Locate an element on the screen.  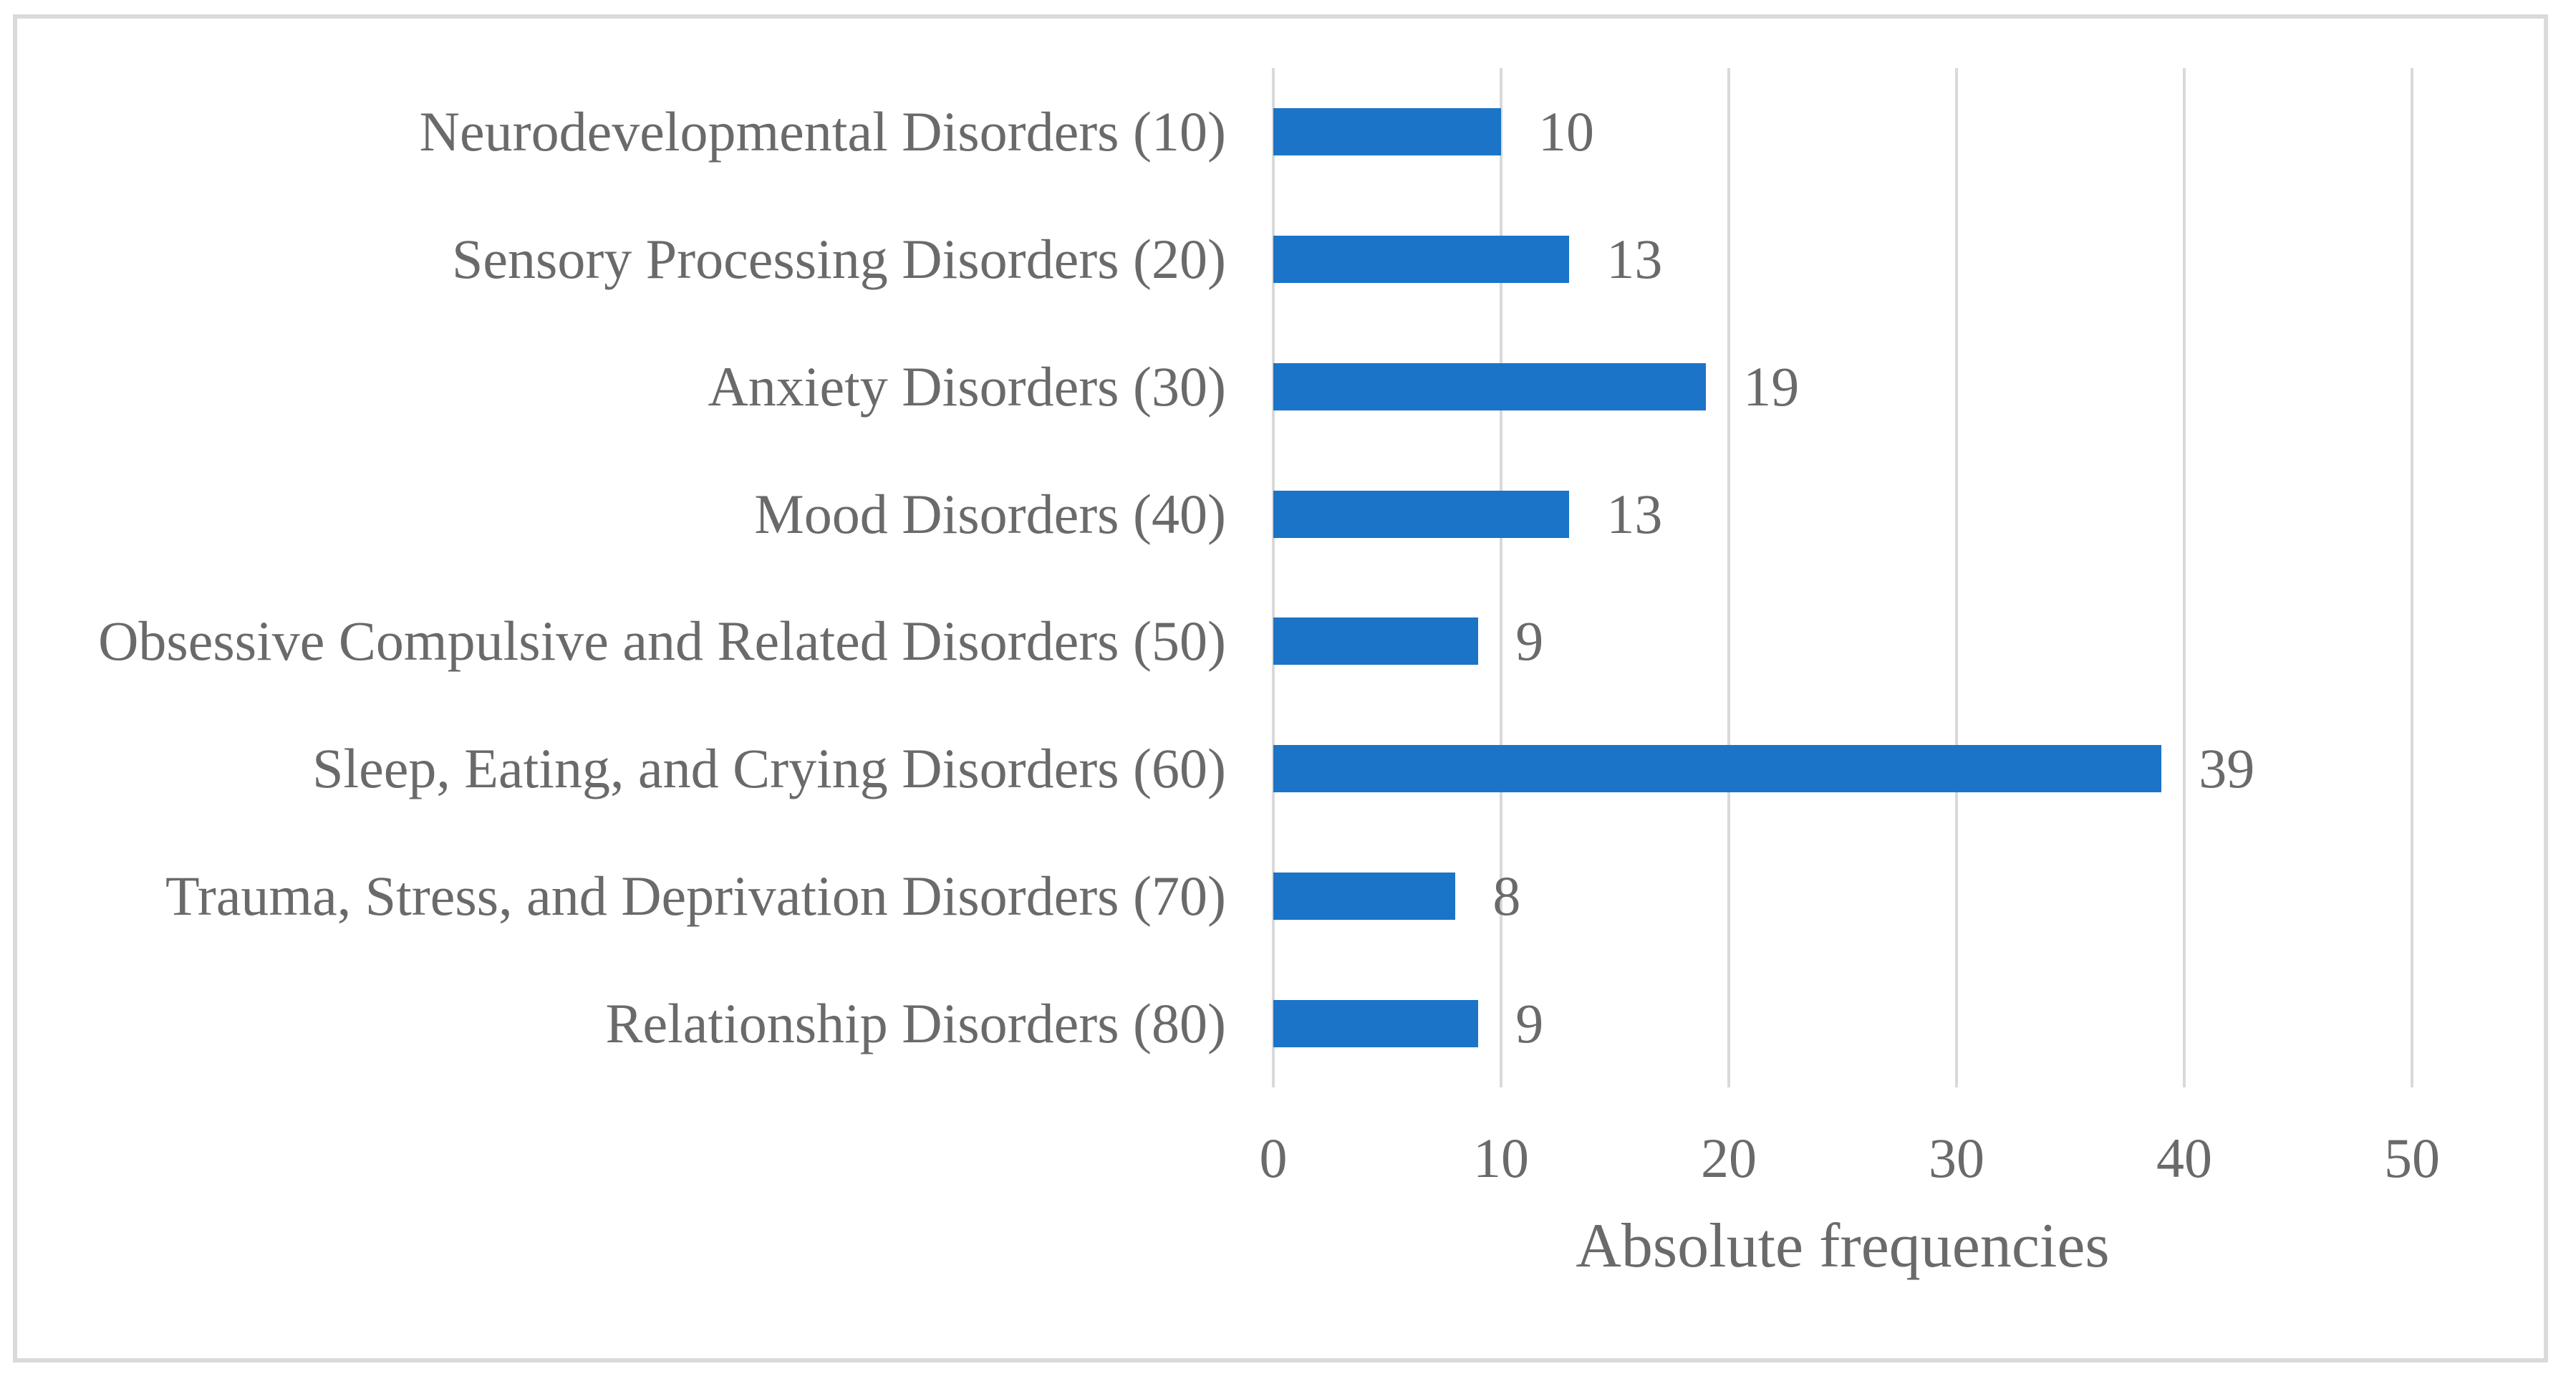
x-tick-label-0: 0 is located at coordinates (1273, 1158).